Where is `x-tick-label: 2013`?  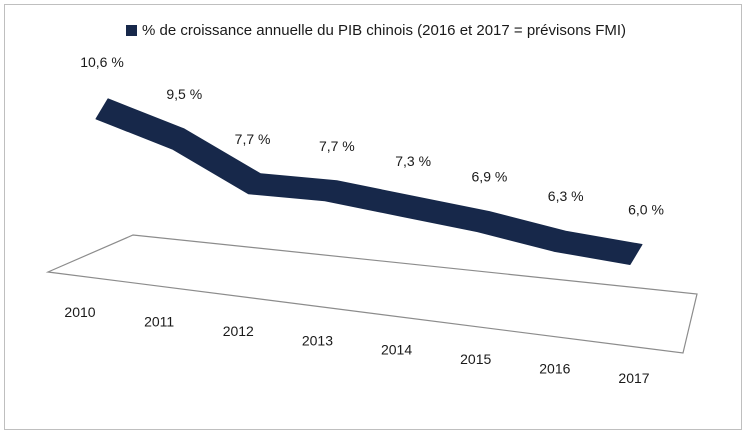 x-tick-label: 2013 is located at coordinates (317, 340).